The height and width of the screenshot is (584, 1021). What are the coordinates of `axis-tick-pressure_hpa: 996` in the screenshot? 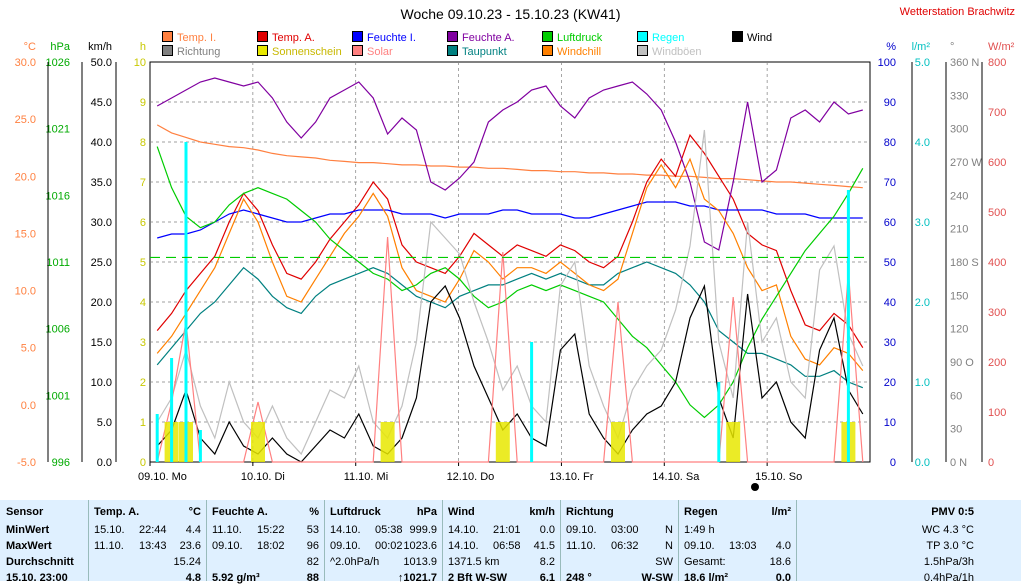 It's located at (61, 463).